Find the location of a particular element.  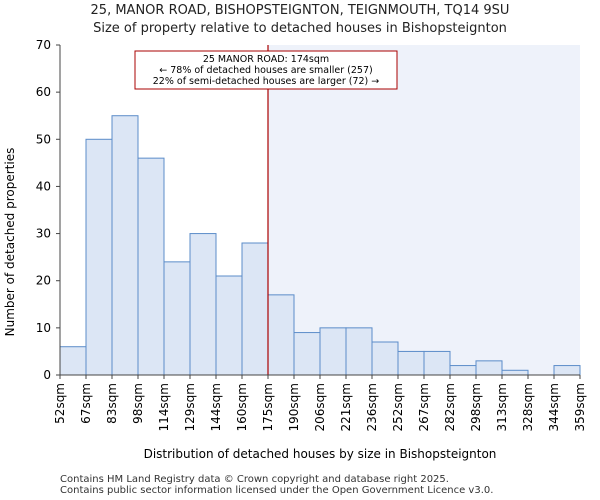

bar-267sqm is located at coordinates (437, 363).